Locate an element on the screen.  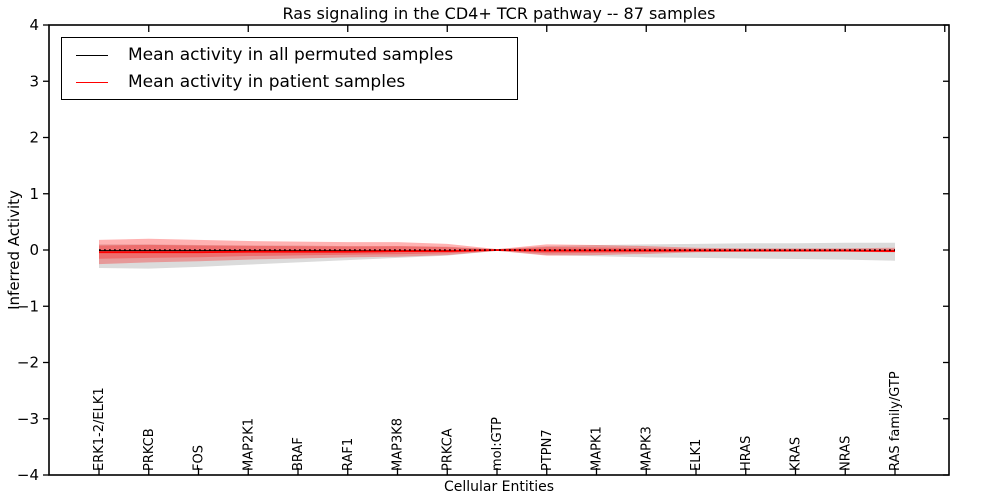
permuted-std-band is located at coordinates (497, 255).